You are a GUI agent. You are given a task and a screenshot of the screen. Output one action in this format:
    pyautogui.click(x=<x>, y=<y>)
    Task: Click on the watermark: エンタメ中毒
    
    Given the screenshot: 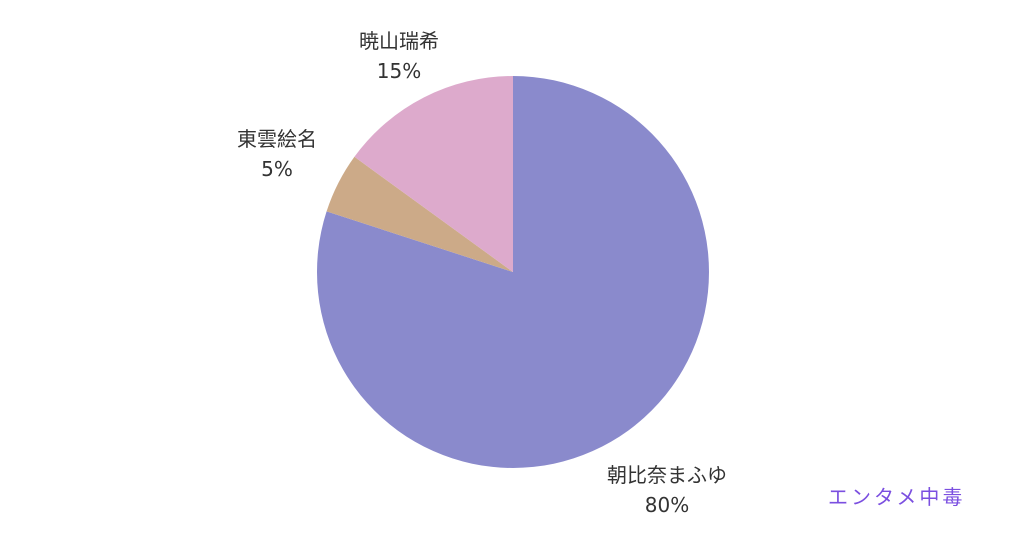 What is the action you would take?
    pyautogui.click(x=897, y=497)
    